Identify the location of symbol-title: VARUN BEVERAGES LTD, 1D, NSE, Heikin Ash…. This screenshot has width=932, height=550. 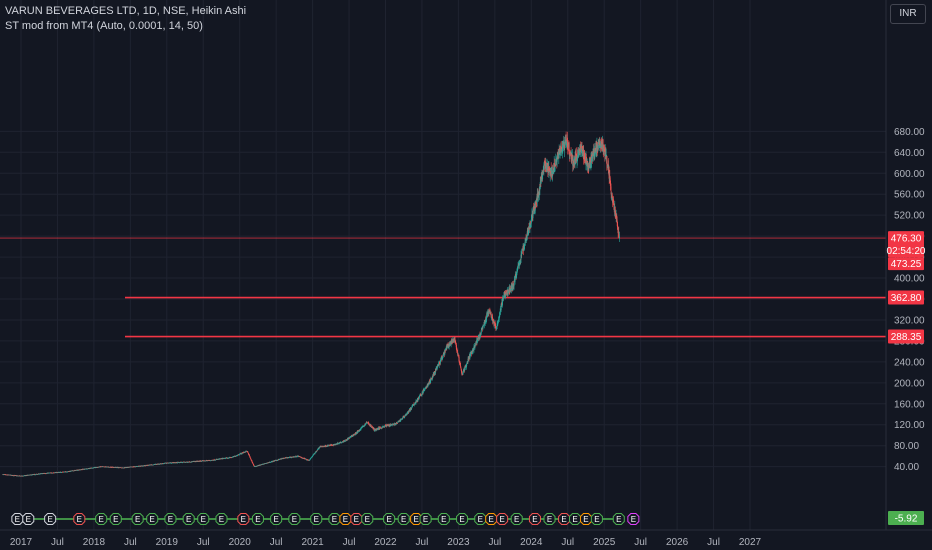
(126, 11).